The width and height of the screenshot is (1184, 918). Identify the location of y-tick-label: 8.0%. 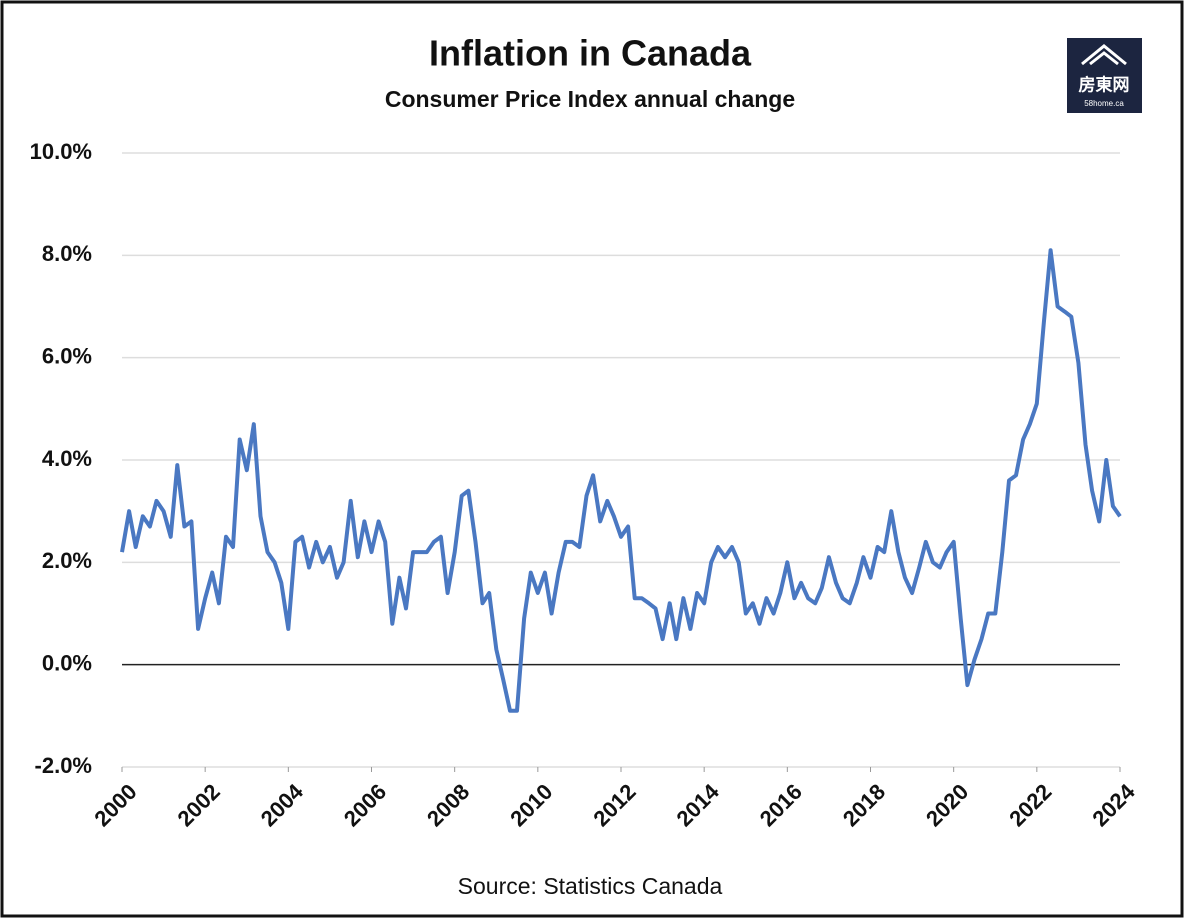
(67, 253).